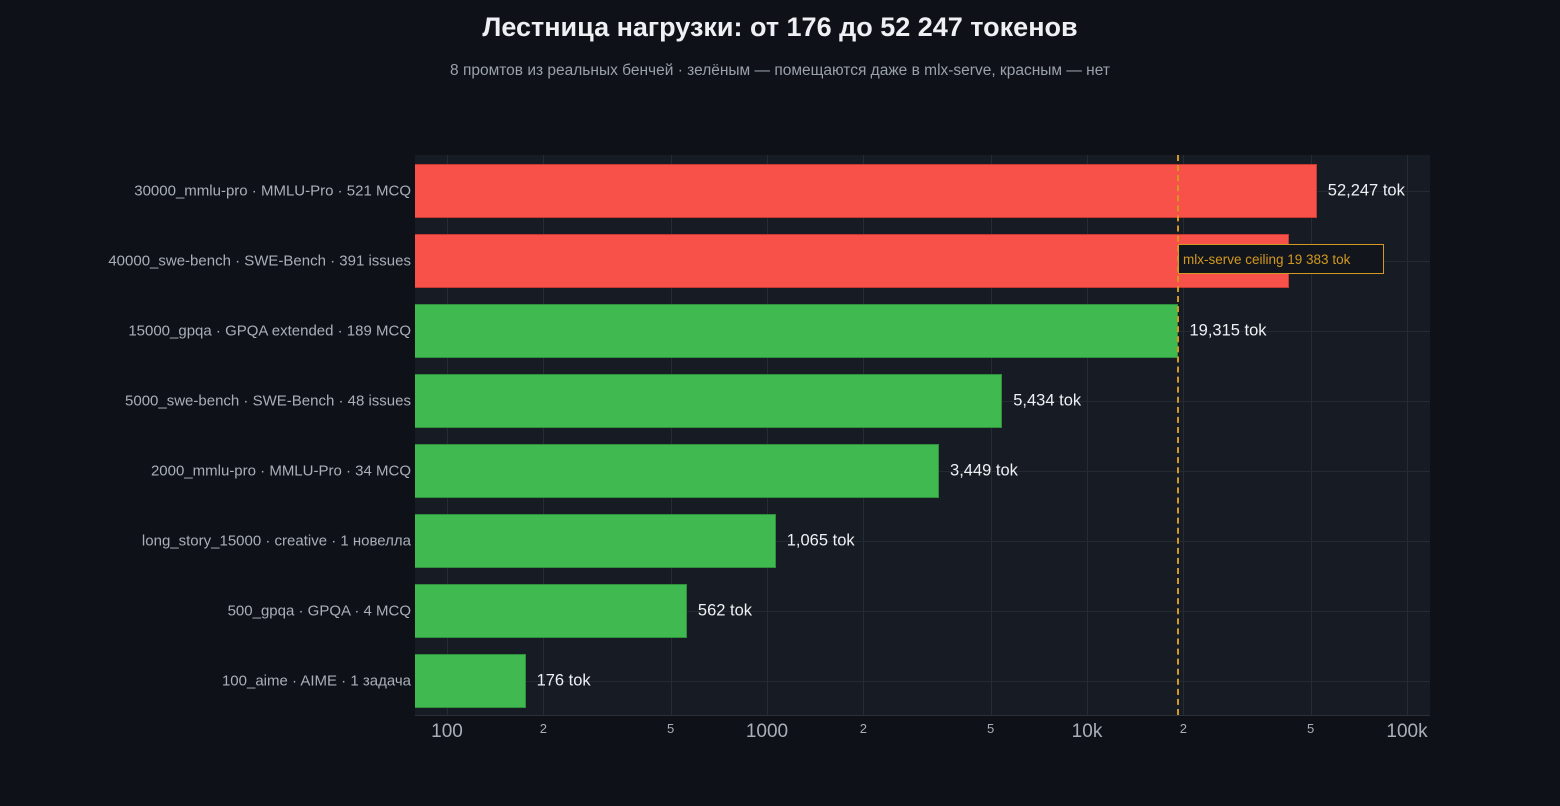  What do you see at coordinates (269, 331) in the screenshot?
I see `y-category-label: 15000_gpqa · GPQA extended · 189 MCQ` at bounding box center [269, 331].